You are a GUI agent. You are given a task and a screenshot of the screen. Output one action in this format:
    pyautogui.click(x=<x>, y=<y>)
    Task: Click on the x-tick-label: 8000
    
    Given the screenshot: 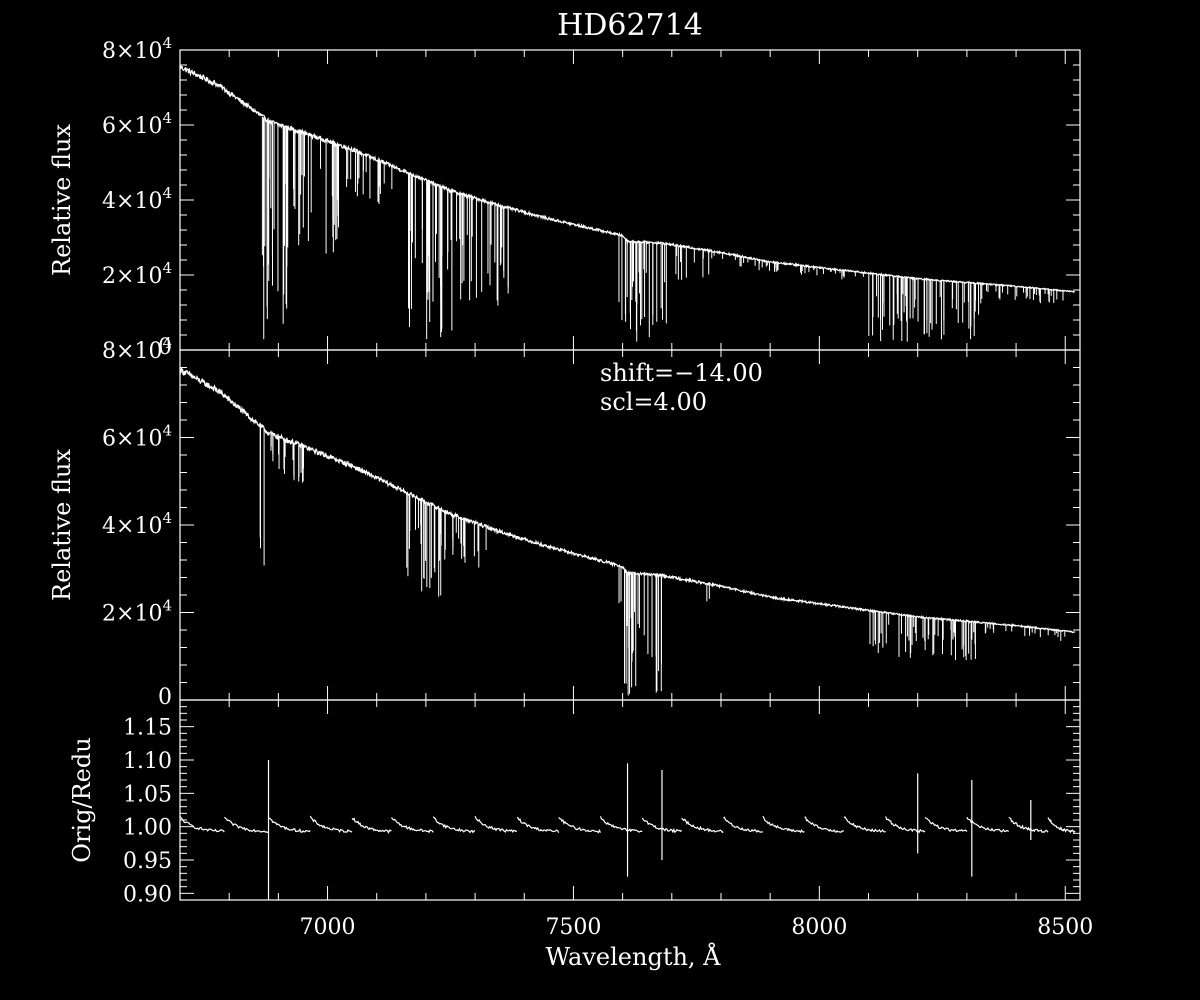 What is the action you would take?
    pyautogui.click(x=819, y=927)
    